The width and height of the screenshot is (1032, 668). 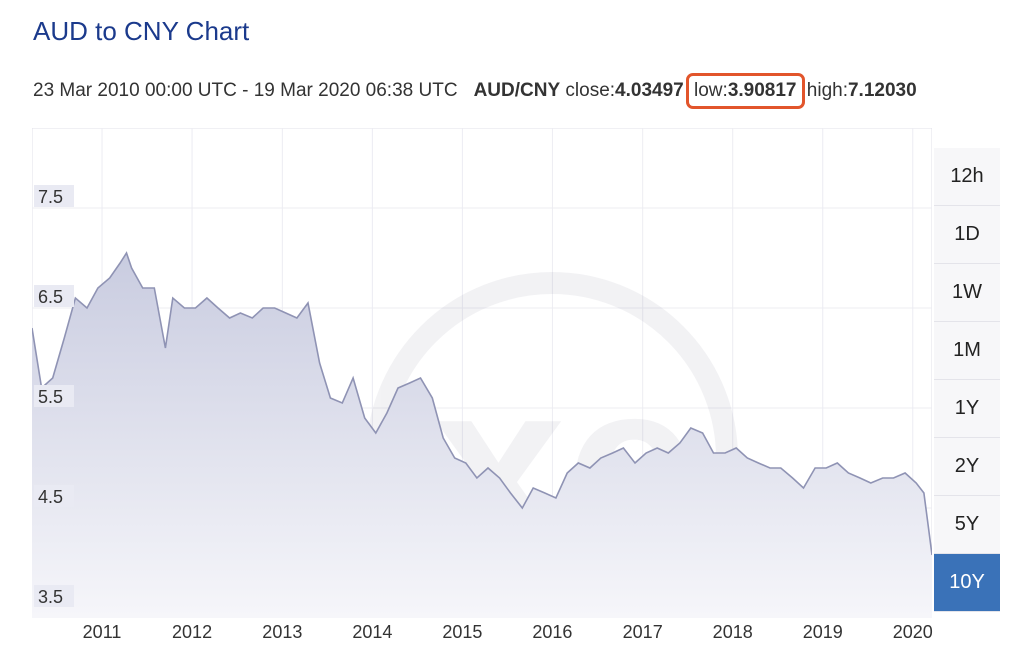 I want to click on y-tick-label: 3.5, so click(x=50, y=597).